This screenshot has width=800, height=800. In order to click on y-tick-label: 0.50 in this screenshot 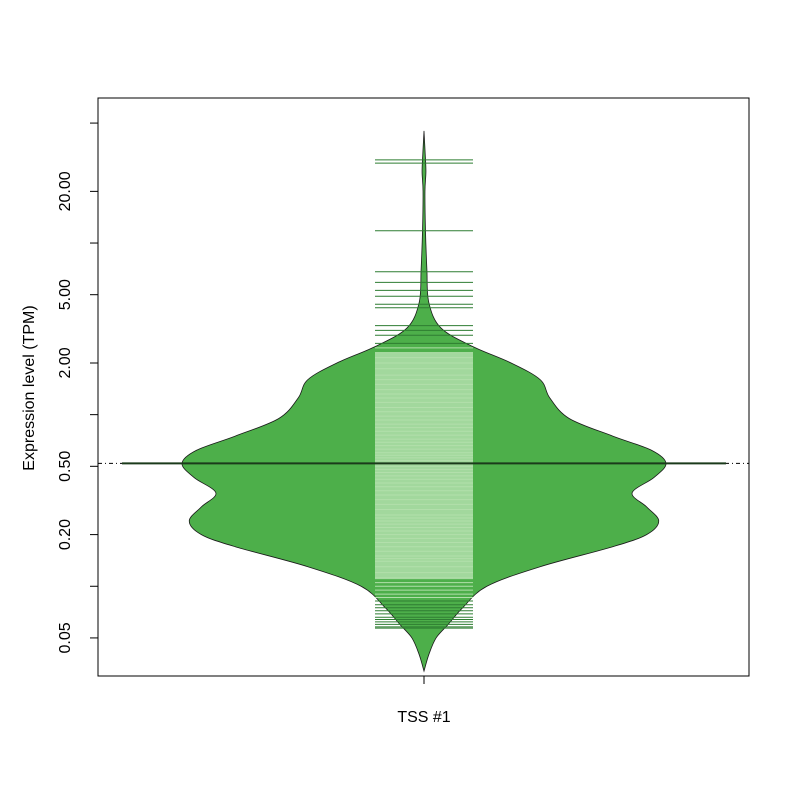, I will do `click(65, 466)`.